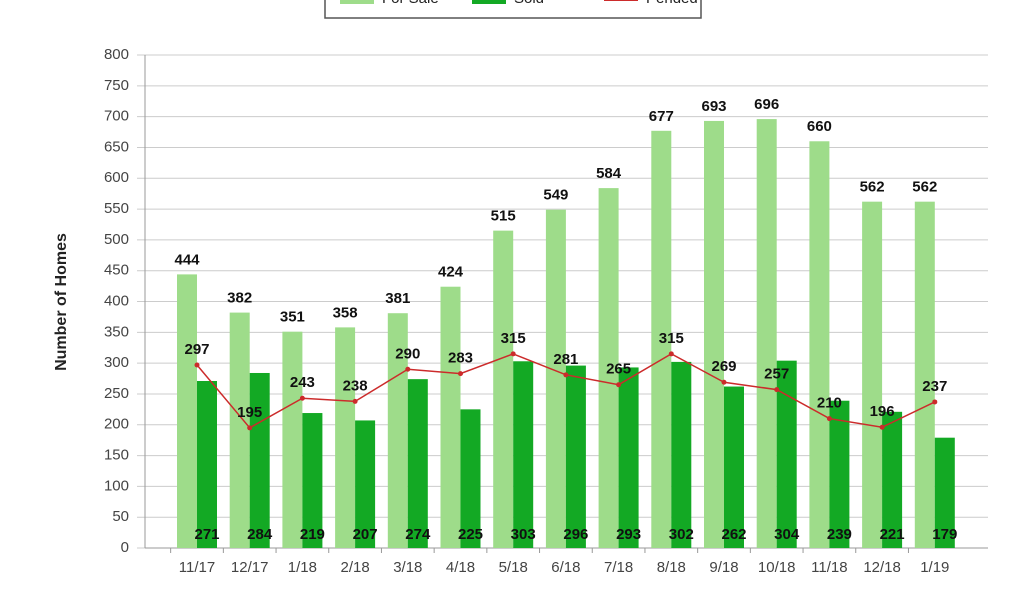  What do you see at coordinates (892, 534) in the screenshot?
I see `data-label: 221` at bounding box center [892, 534].